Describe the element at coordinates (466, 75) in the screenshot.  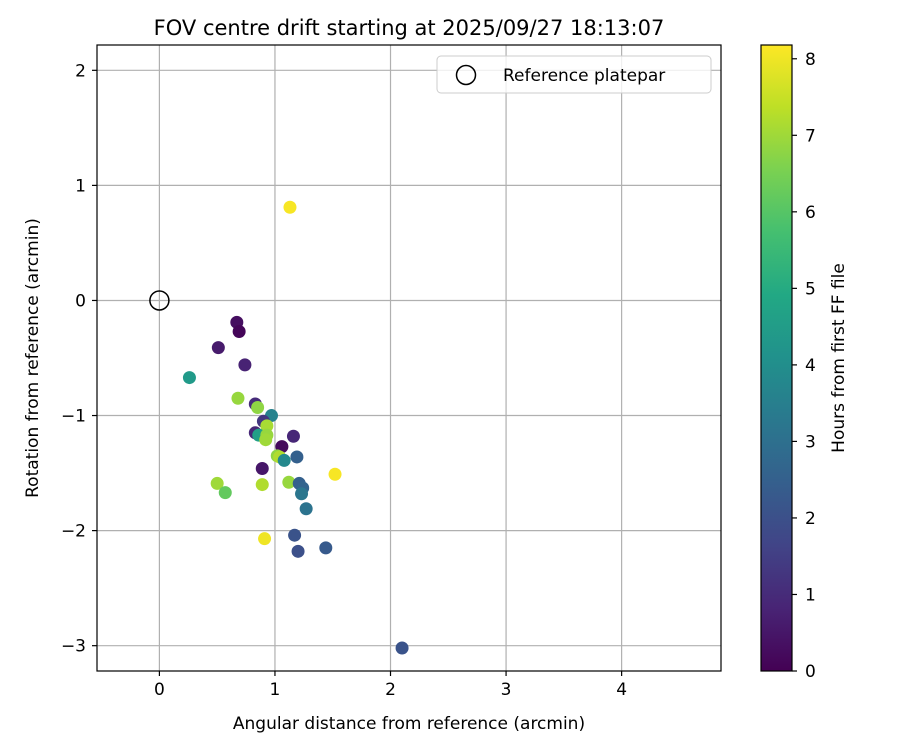
I see `legend-marker-open-circle` at that location.